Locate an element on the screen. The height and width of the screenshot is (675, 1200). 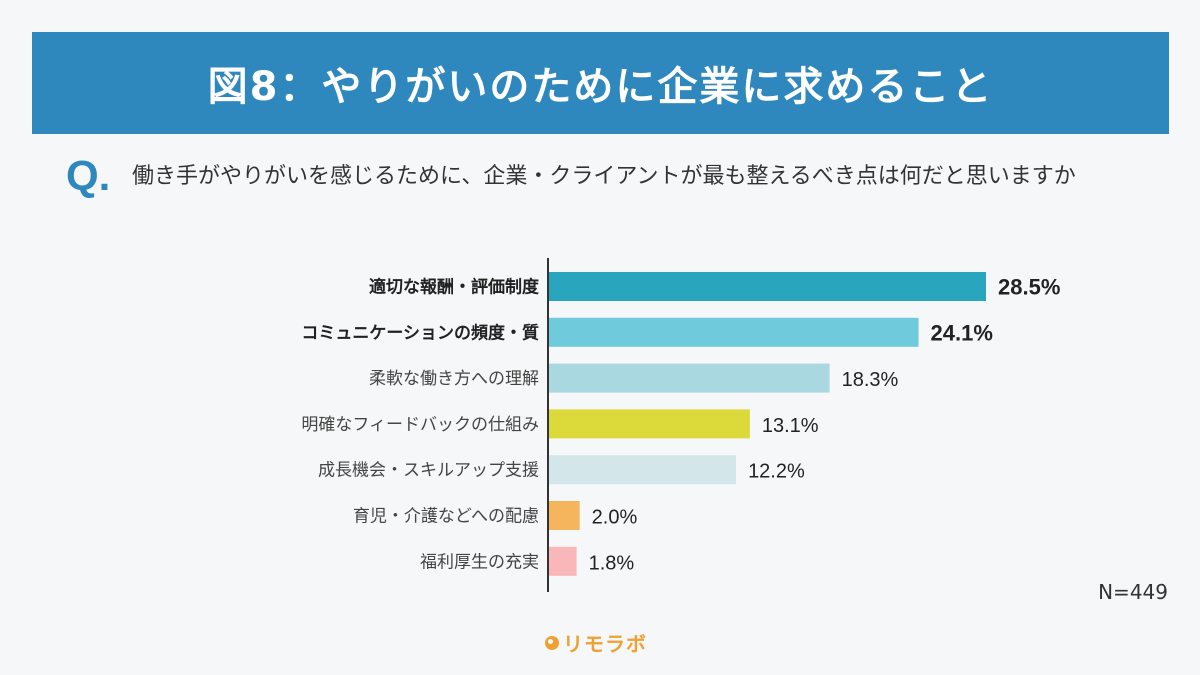
value-label: 28.5% is located at coordinates (1029, 287).